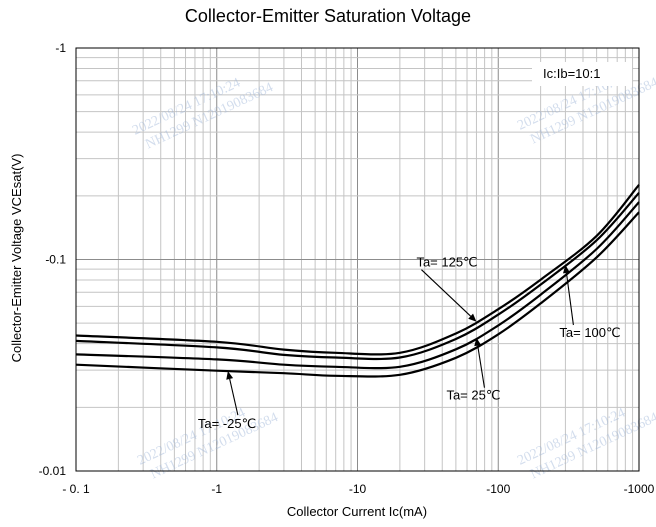  What do you see at coordinates (357, 511) in the screenshot?
I see `x-axis-label: Collector Current Ic(mA)` at bounding box center [357, 511].